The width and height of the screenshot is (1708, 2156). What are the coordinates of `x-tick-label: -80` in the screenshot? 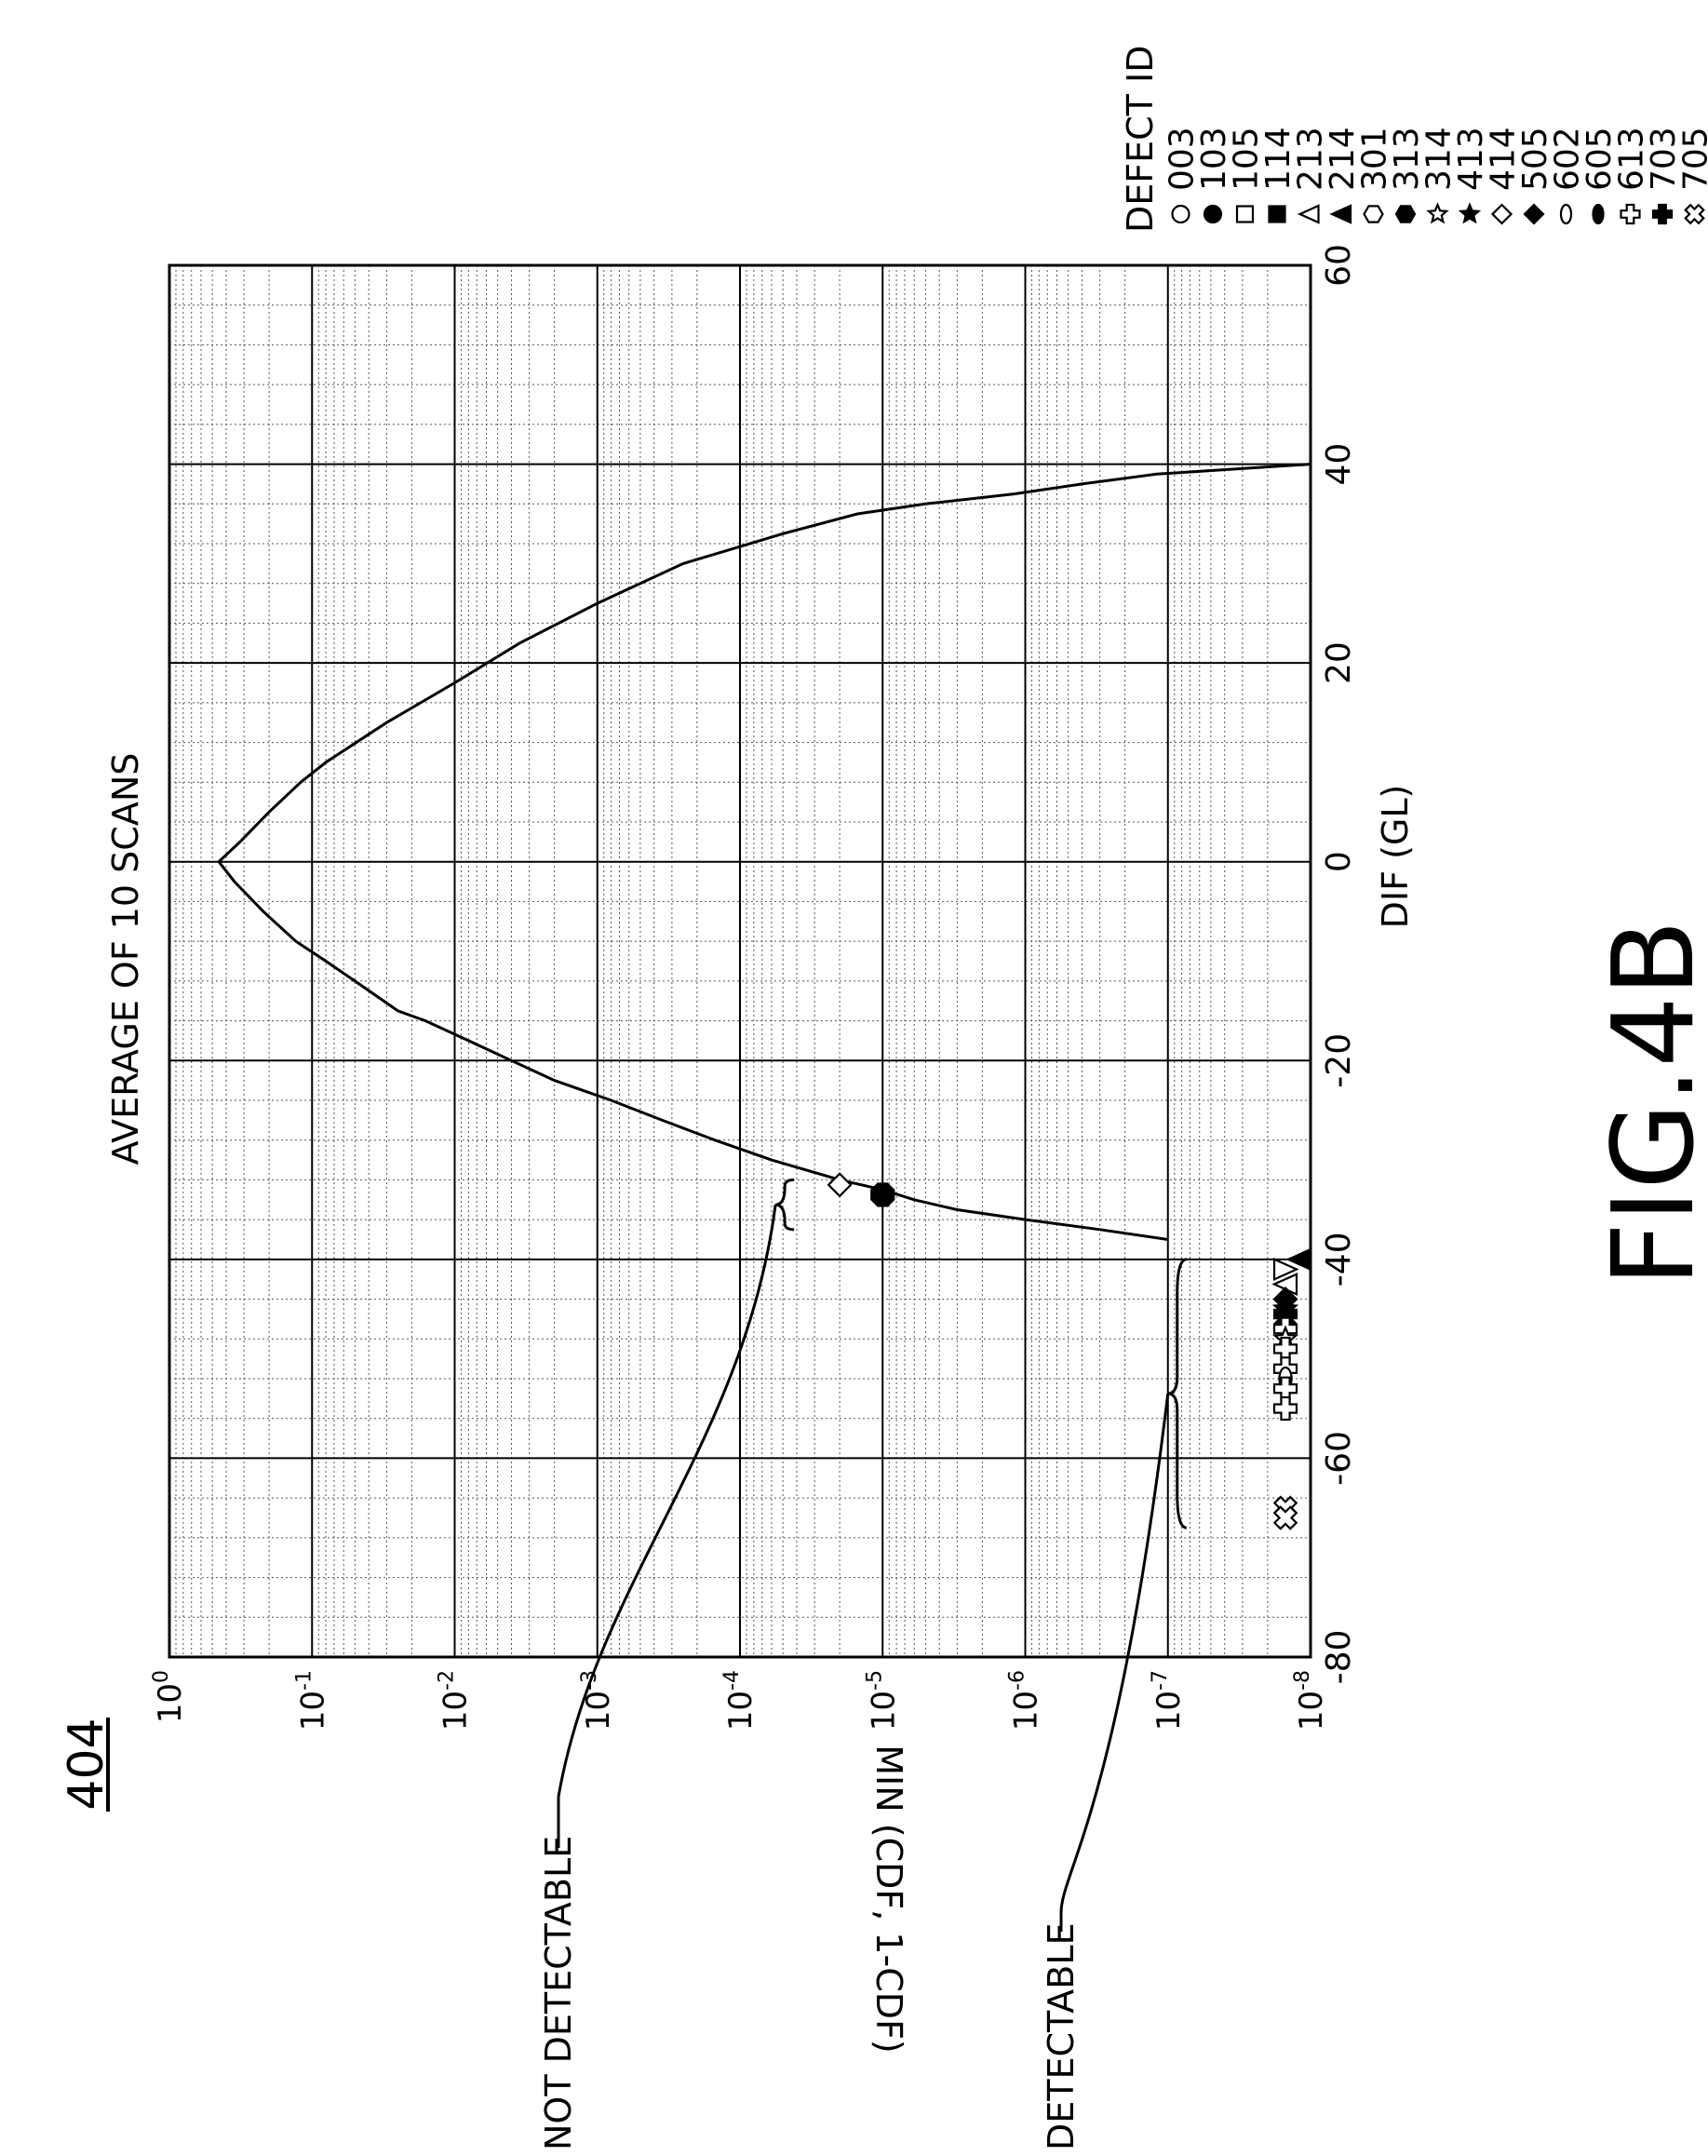 It's located at (1339, 1657).